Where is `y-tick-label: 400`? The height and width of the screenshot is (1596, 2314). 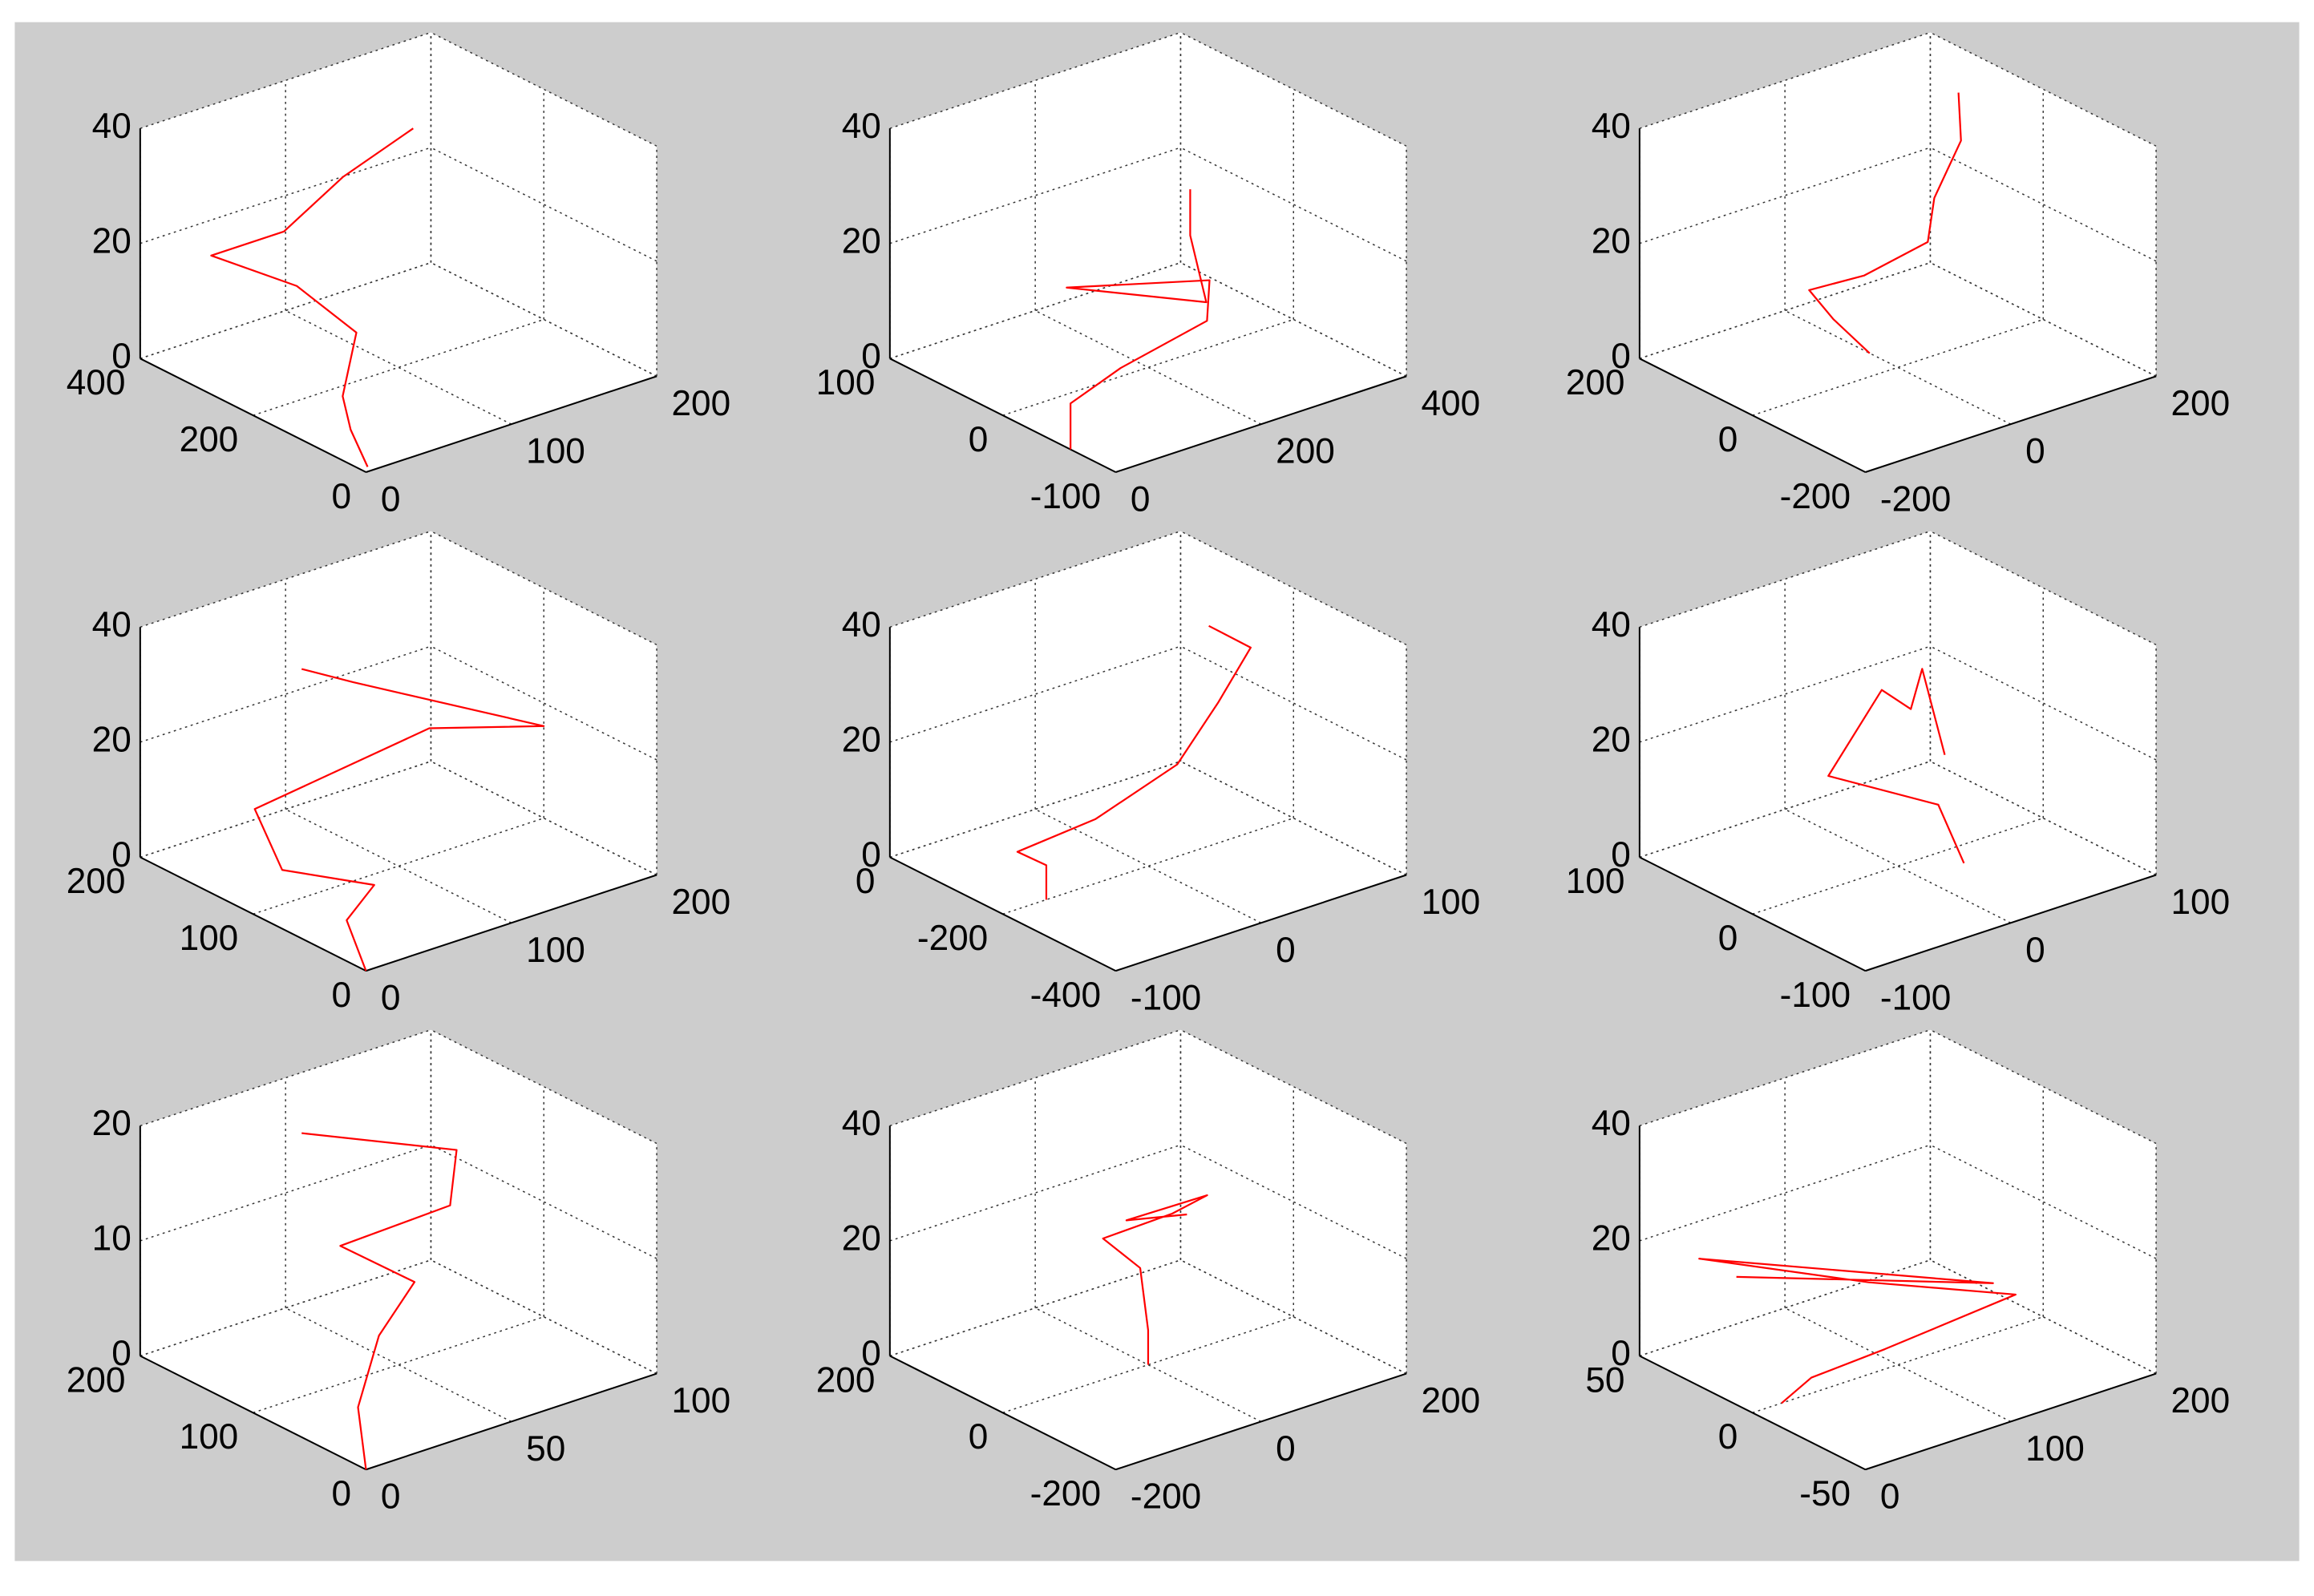 y-tick-label: 400 is located at coordinates (96, 382).